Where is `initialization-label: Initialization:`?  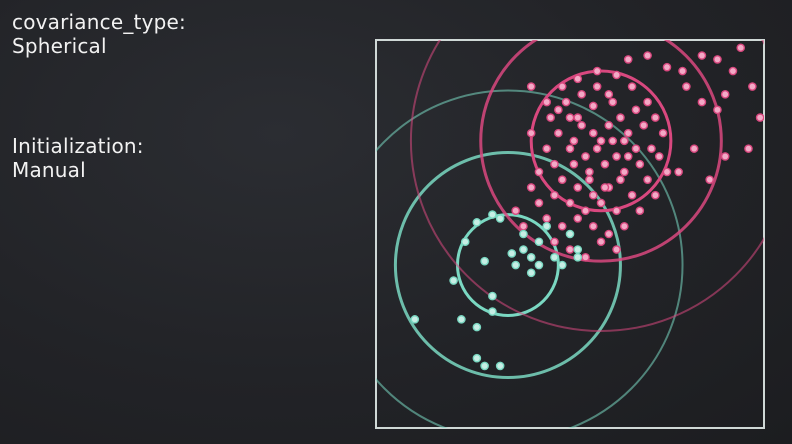
initialization-label: Initialization: is located at coordinates (78, 146).